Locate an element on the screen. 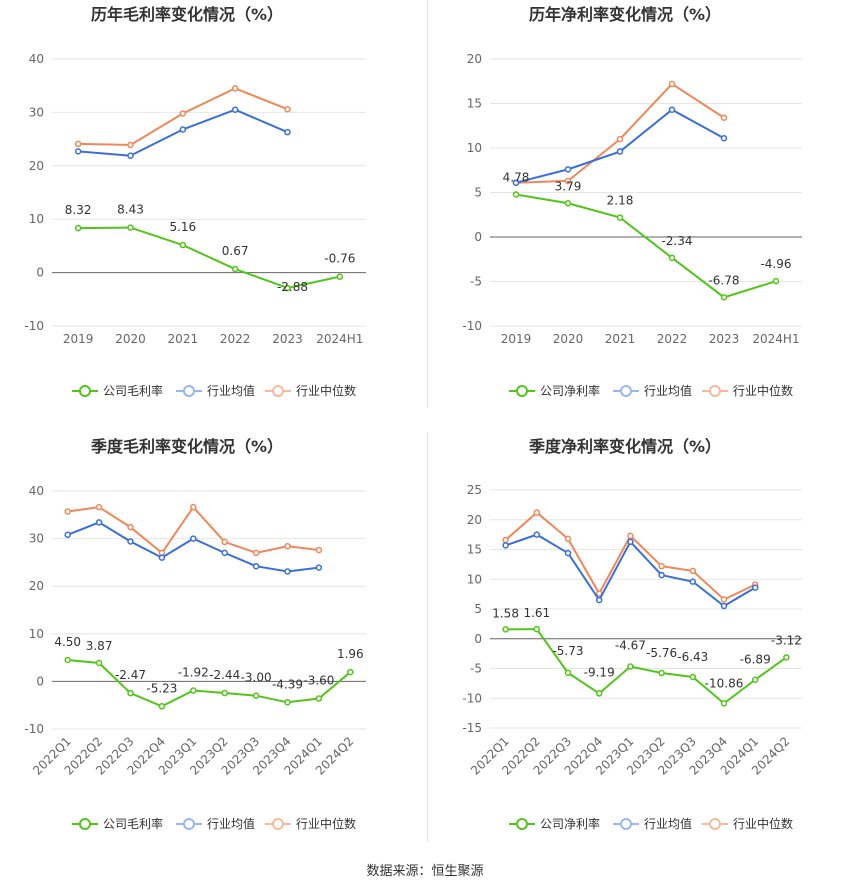 This screenshot has width=850, height=891. data-label: -5.73 is located at coordinates (567, 651).